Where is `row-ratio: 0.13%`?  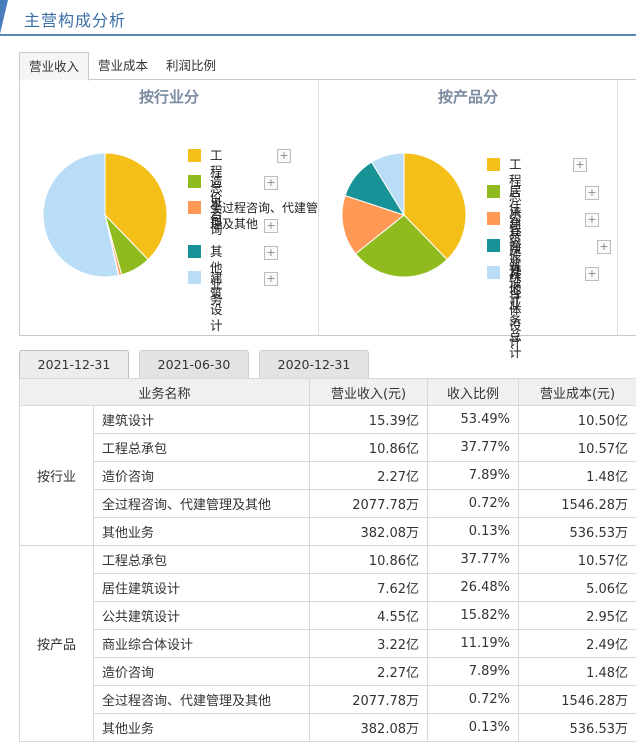 row-ratio: 0.13% is located at coordinates (473, 727).